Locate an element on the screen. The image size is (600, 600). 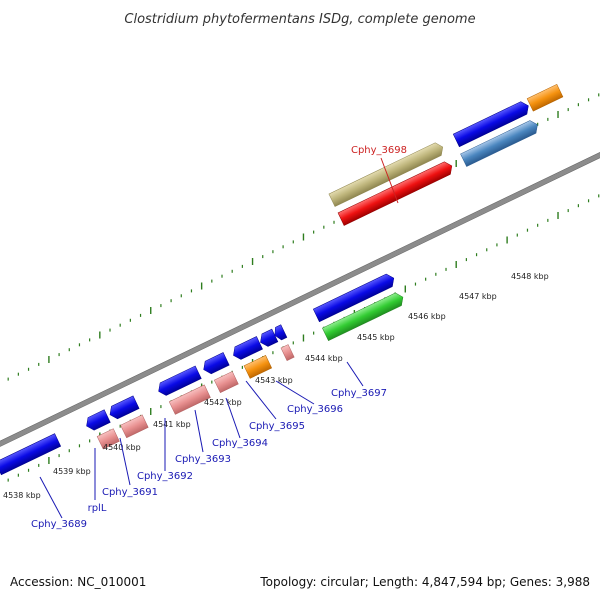
scale-label: 4545 kbp is located at coordinates (376, 337).